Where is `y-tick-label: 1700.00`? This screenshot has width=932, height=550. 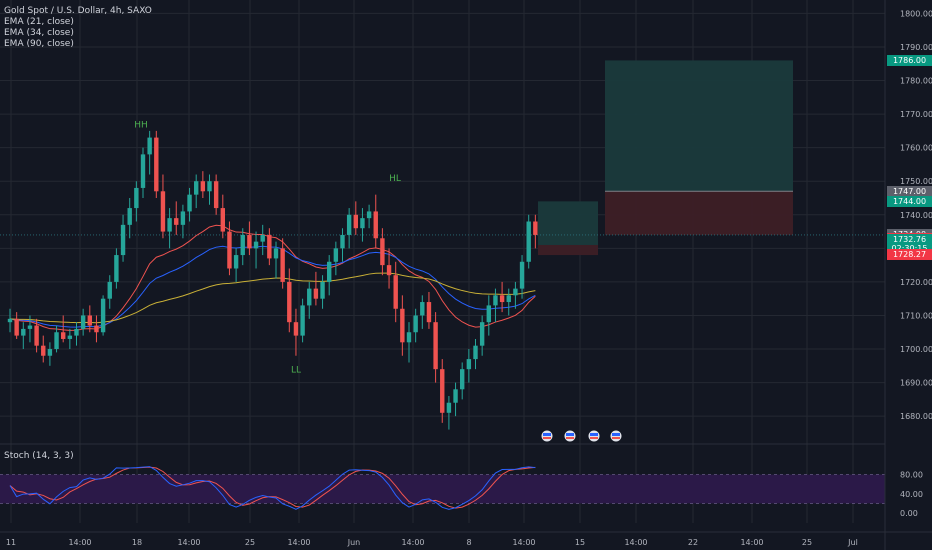 y-tick-label: 1700.00 is located at coordinates (916, 349).